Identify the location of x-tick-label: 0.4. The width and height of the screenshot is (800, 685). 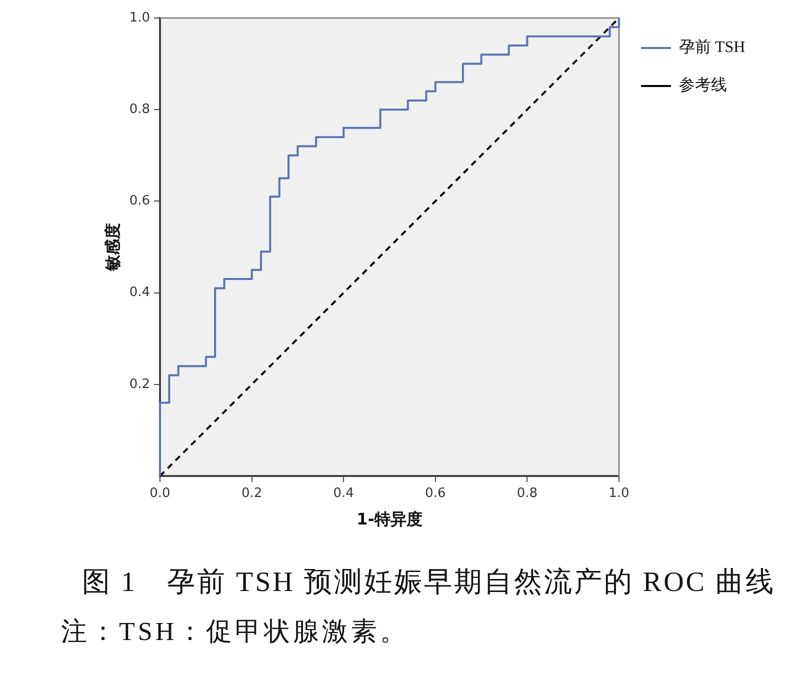
(343, 494).